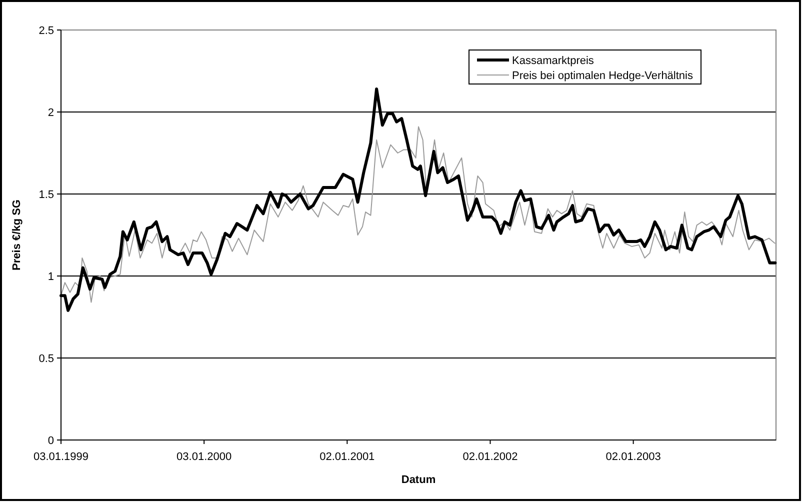 The height and width of the screenshot is (502, 802). What do you see at coordinates (51, 113) in the screenshot?
I see `y-tick-label: 2` at bounding box center [51, 113].